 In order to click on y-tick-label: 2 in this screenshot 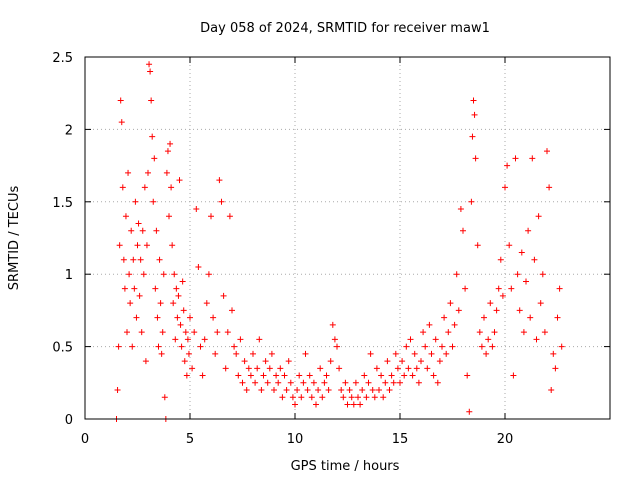, I will do `click(69, 130)`.